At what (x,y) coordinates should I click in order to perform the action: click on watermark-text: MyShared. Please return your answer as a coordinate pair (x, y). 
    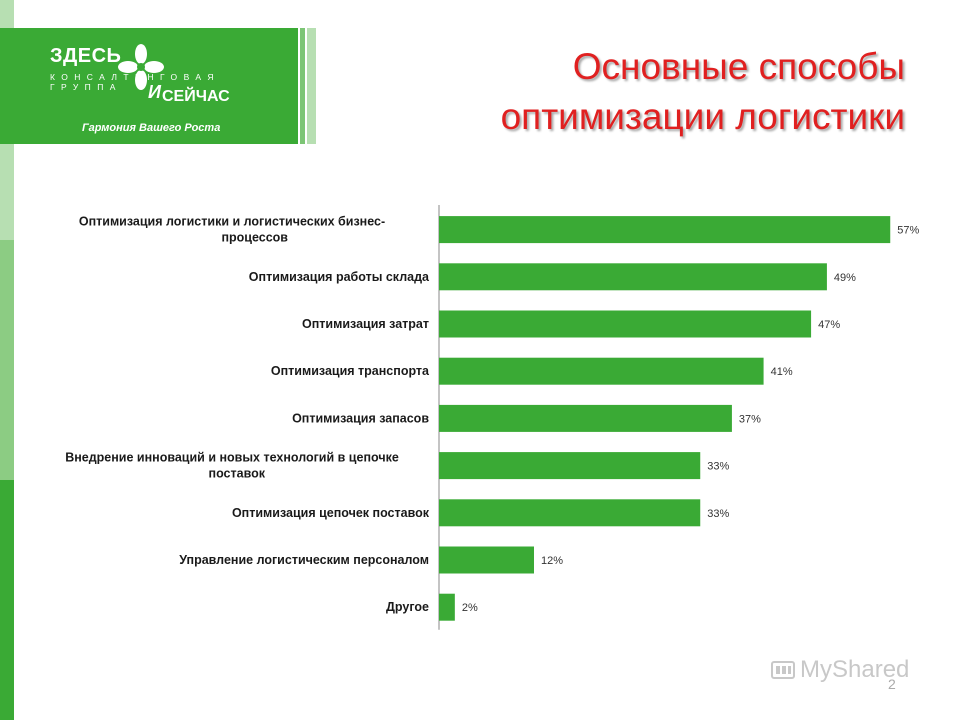
    Looking at the image, I should click on (855, 669).